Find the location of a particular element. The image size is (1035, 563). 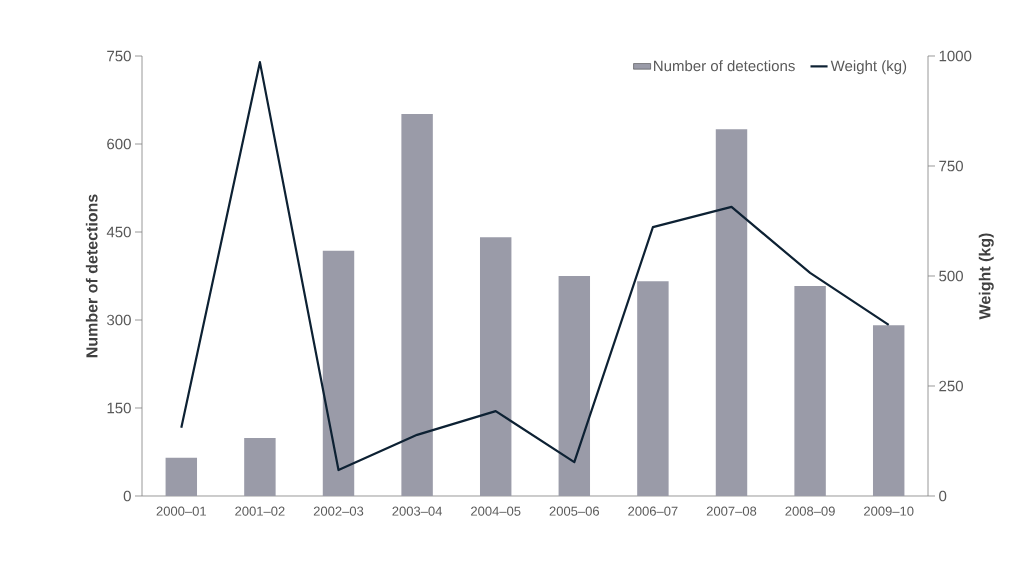

x-tick-label: 2001–02 is located at coordinates (260, 511).